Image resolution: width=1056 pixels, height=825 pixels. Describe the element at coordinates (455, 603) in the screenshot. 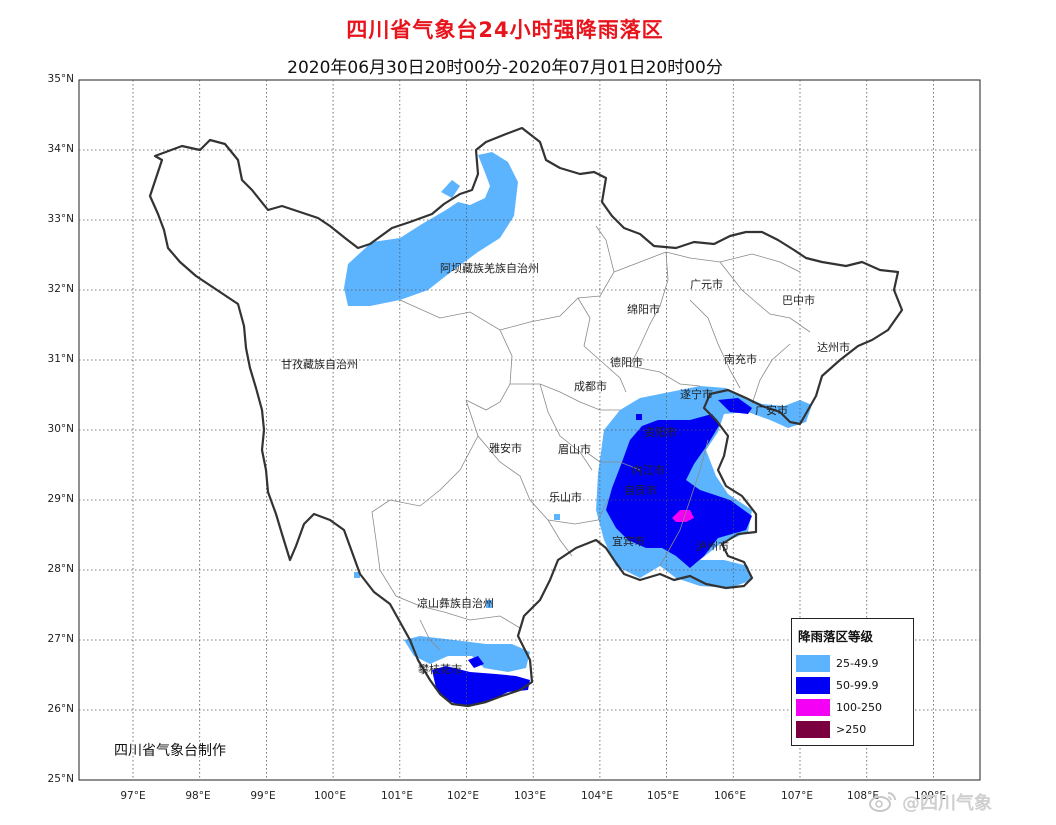

I see `region-label-liangshan: 凉山彝族自治州` at that location.